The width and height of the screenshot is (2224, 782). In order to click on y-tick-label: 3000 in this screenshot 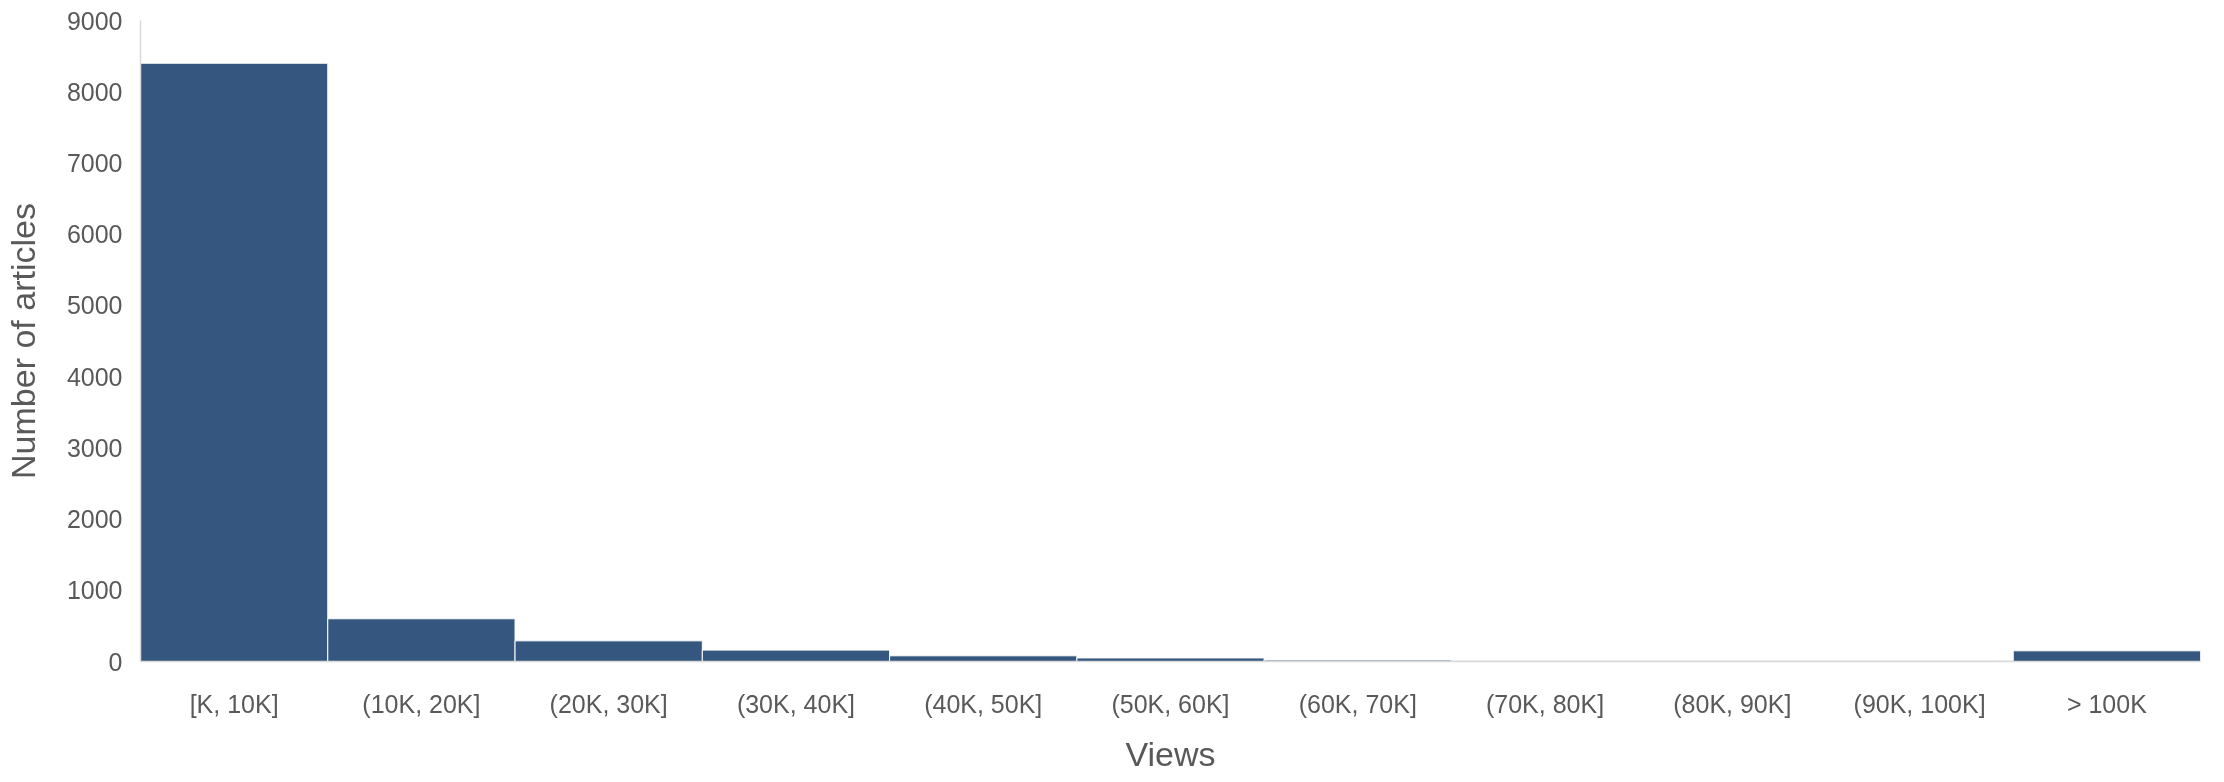, I will do `click(94, 447)`.